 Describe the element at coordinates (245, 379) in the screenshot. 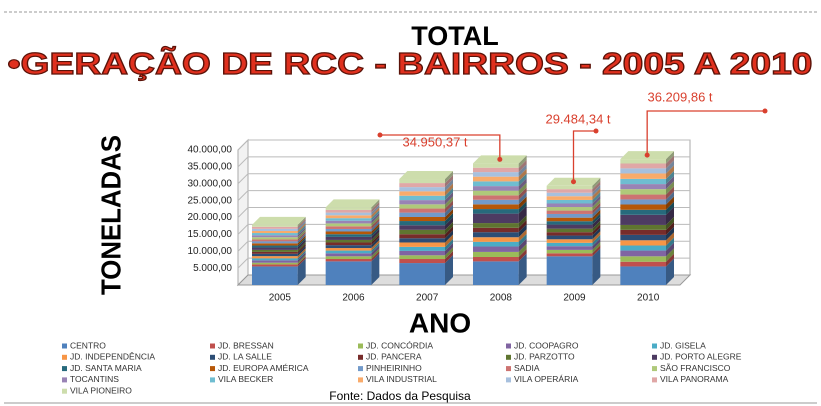

I see `legend-label: VILA BECKER` at that location.